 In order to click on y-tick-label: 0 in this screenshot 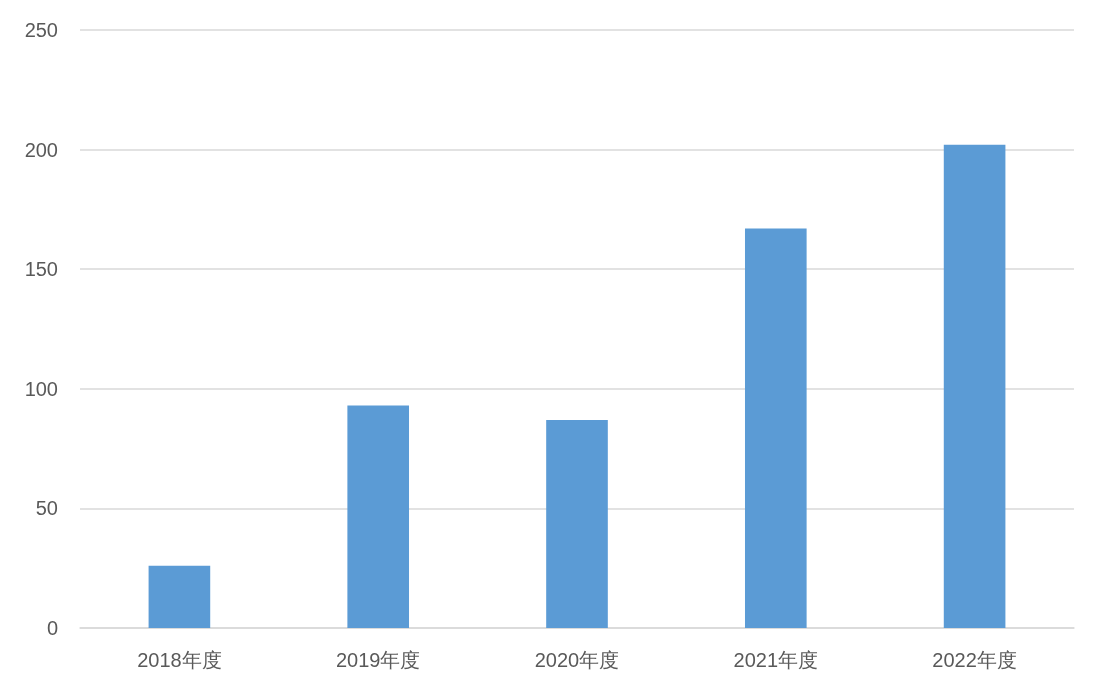, I will do `click(52, 628)`.